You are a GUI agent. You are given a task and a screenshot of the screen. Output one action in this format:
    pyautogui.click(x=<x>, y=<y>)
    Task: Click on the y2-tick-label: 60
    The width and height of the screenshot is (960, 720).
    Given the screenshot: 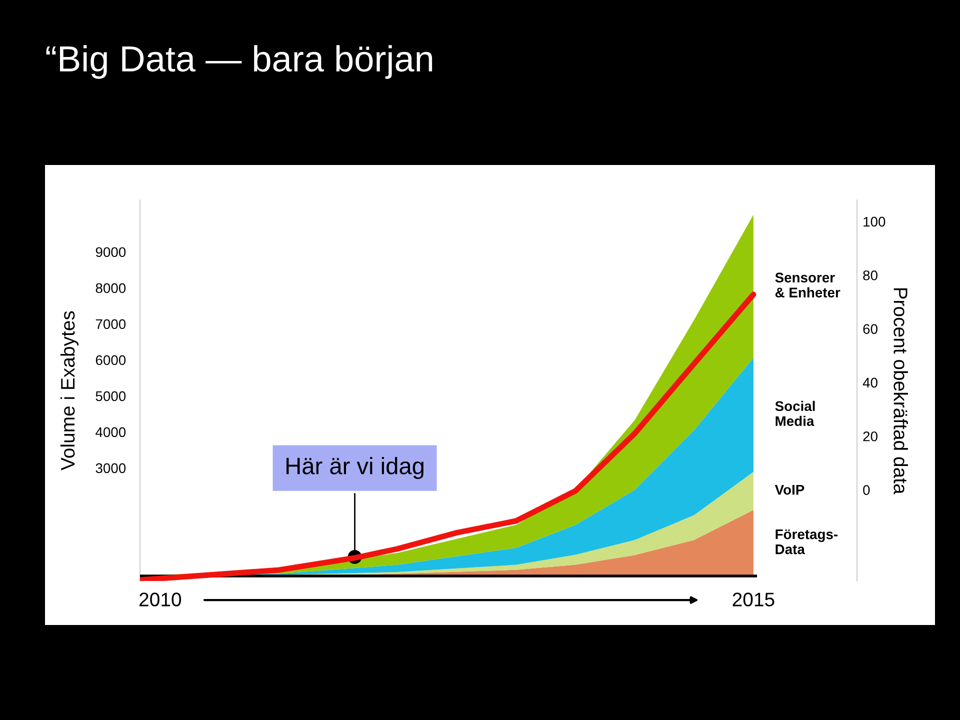 What is the action you would take?
    pyautogui.click(x=870, y=329)
    